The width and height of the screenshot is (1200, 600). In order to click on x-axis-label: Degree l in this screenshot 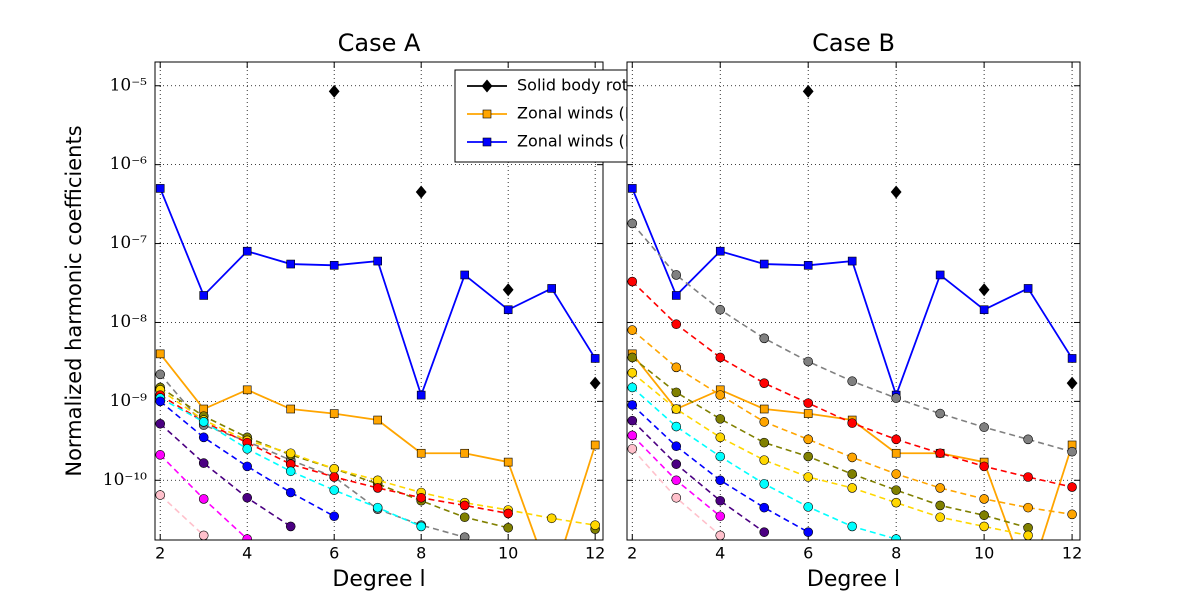, I will do `click(378, 579)`.